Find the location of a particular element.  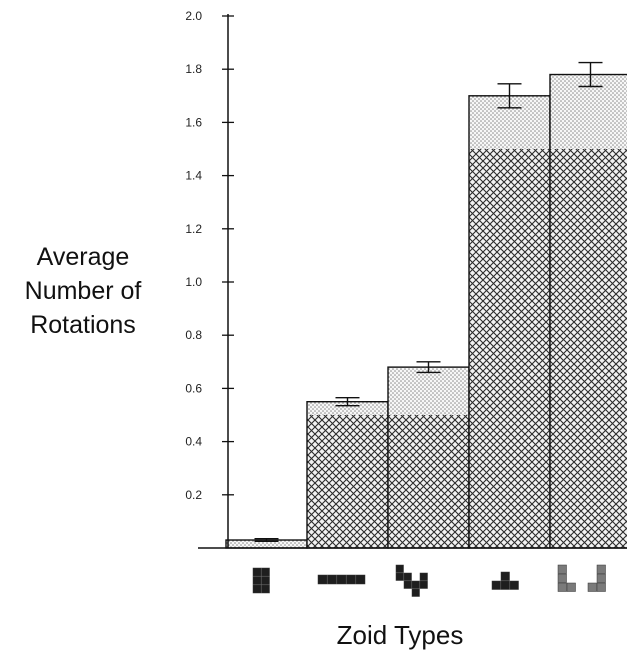

l-j-zoid-icon-j is located at coordinates (596, 578).